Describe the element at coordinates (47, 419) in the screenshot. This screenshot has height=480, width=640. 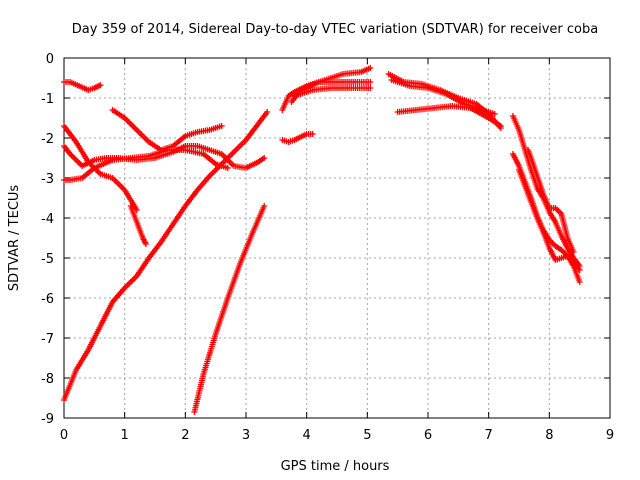
I see `y-tick-label: -9` at that location.